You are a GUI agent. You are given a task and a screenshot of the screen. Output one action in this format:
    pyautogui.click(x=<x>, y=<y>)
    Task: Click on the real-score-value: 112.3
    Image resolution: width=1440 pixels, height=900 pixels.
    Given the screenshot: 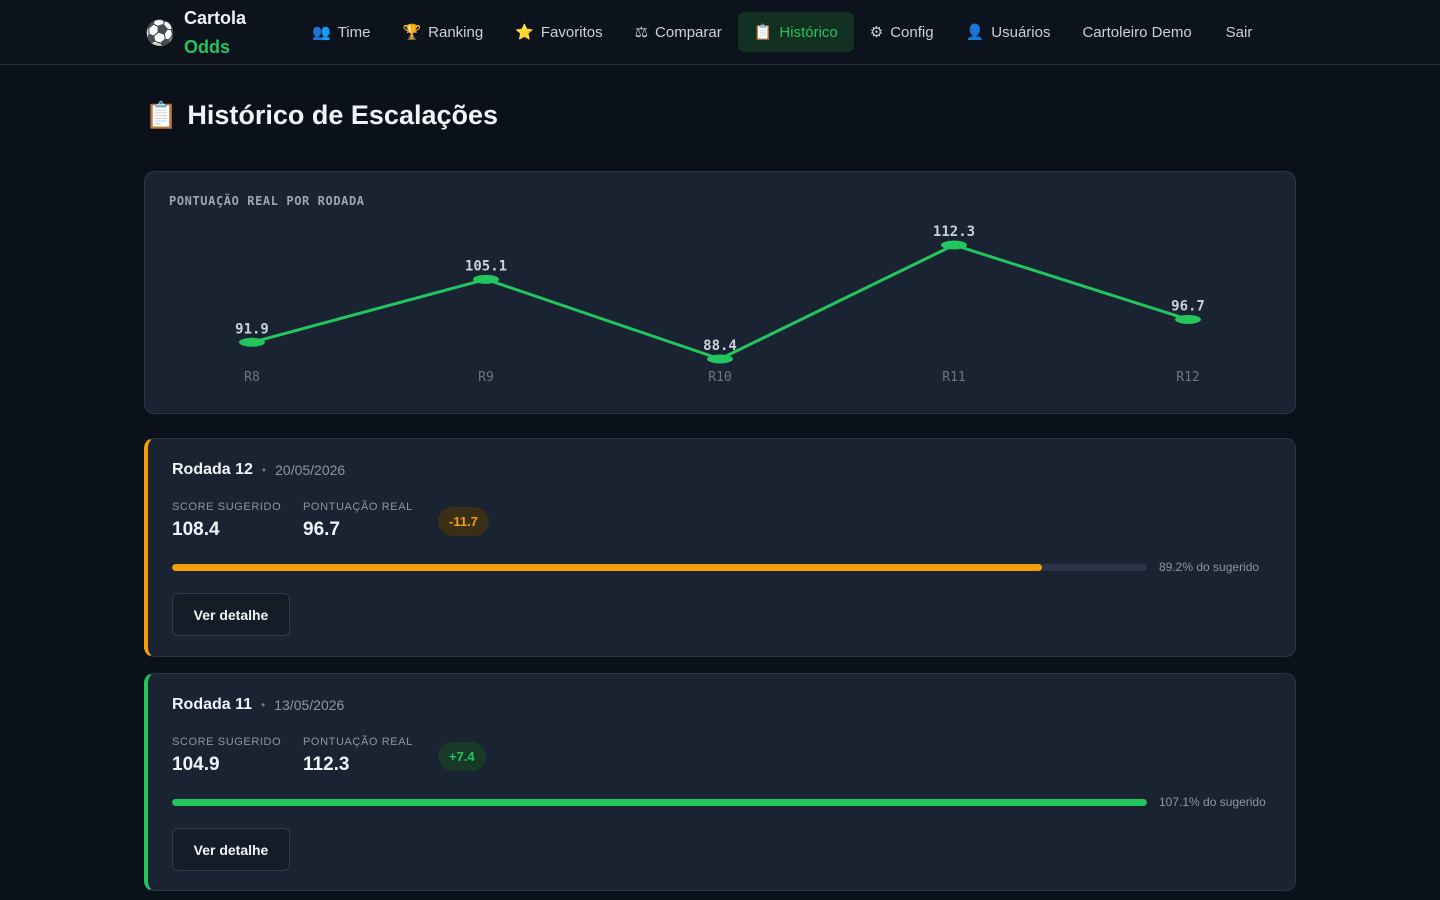 What is the action you would take?
    pyautogui.click(x=326, y=764)
    